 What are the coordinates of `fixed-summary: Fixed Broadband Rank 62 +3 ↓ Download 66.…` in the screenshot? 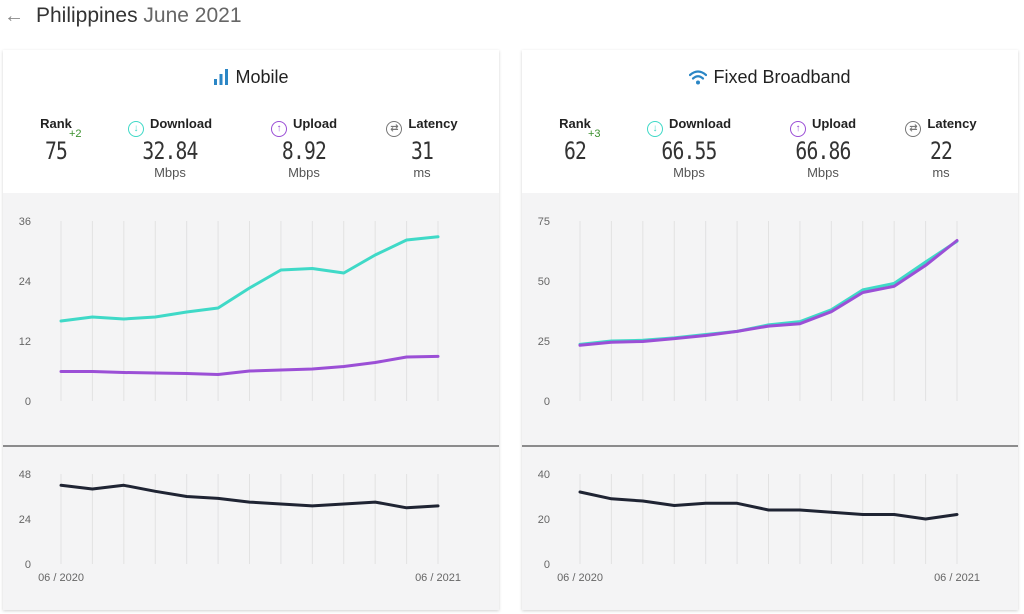 It's located at (770, 121).